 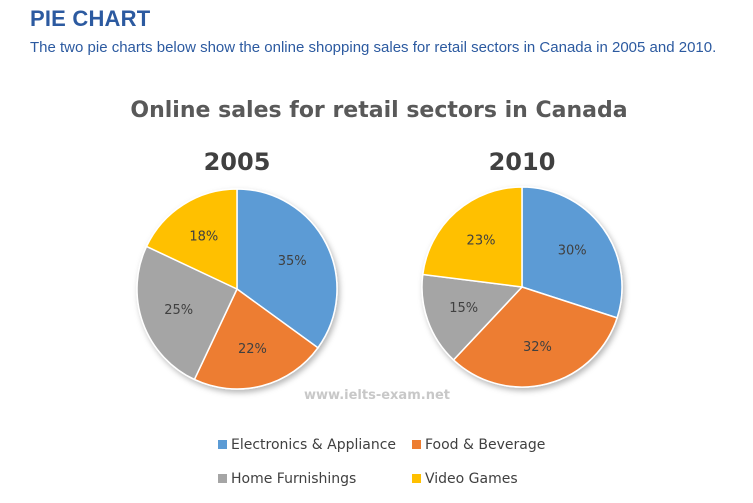 What do you see at coordinates (313, 445) in the screenshot?
I see `legend-label-0: Electronics & Appliance` at bounding box center [313, 445].